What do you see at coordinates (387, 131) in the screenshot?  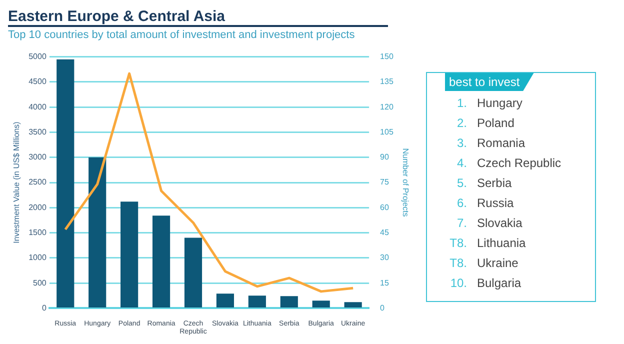 I see `y2-tick-label: 105` at bounding box center [387, 131].